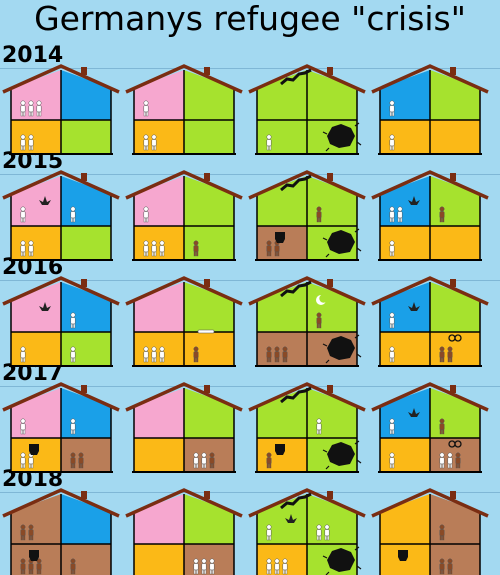 Image resolution: width=500 pixels, height=575 pixels. I want to click on page-title: Germanys refugee "crisis", so click(250, 19).